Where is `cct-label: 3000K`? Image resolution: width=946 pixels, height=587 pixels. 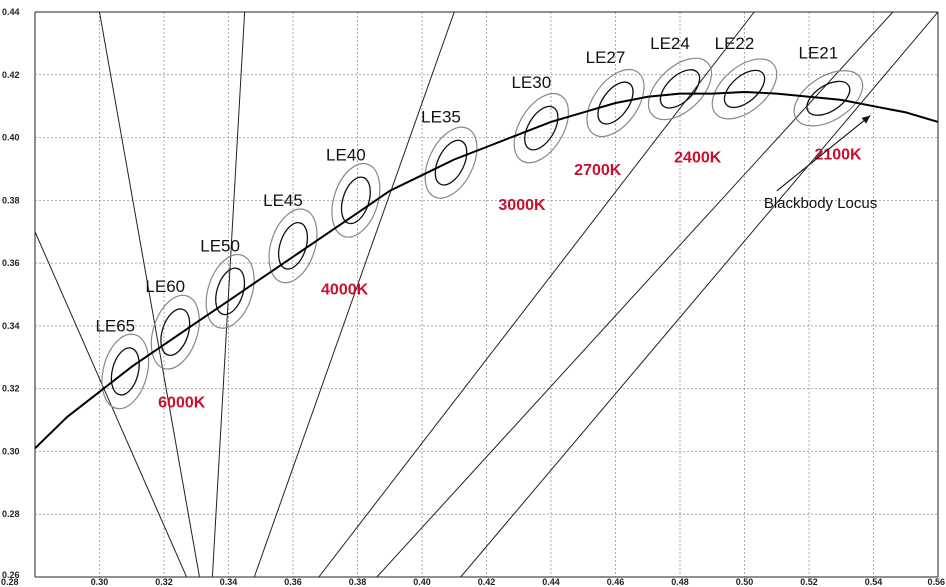 cct-label: 3000K is located at coordinates (522, 205).